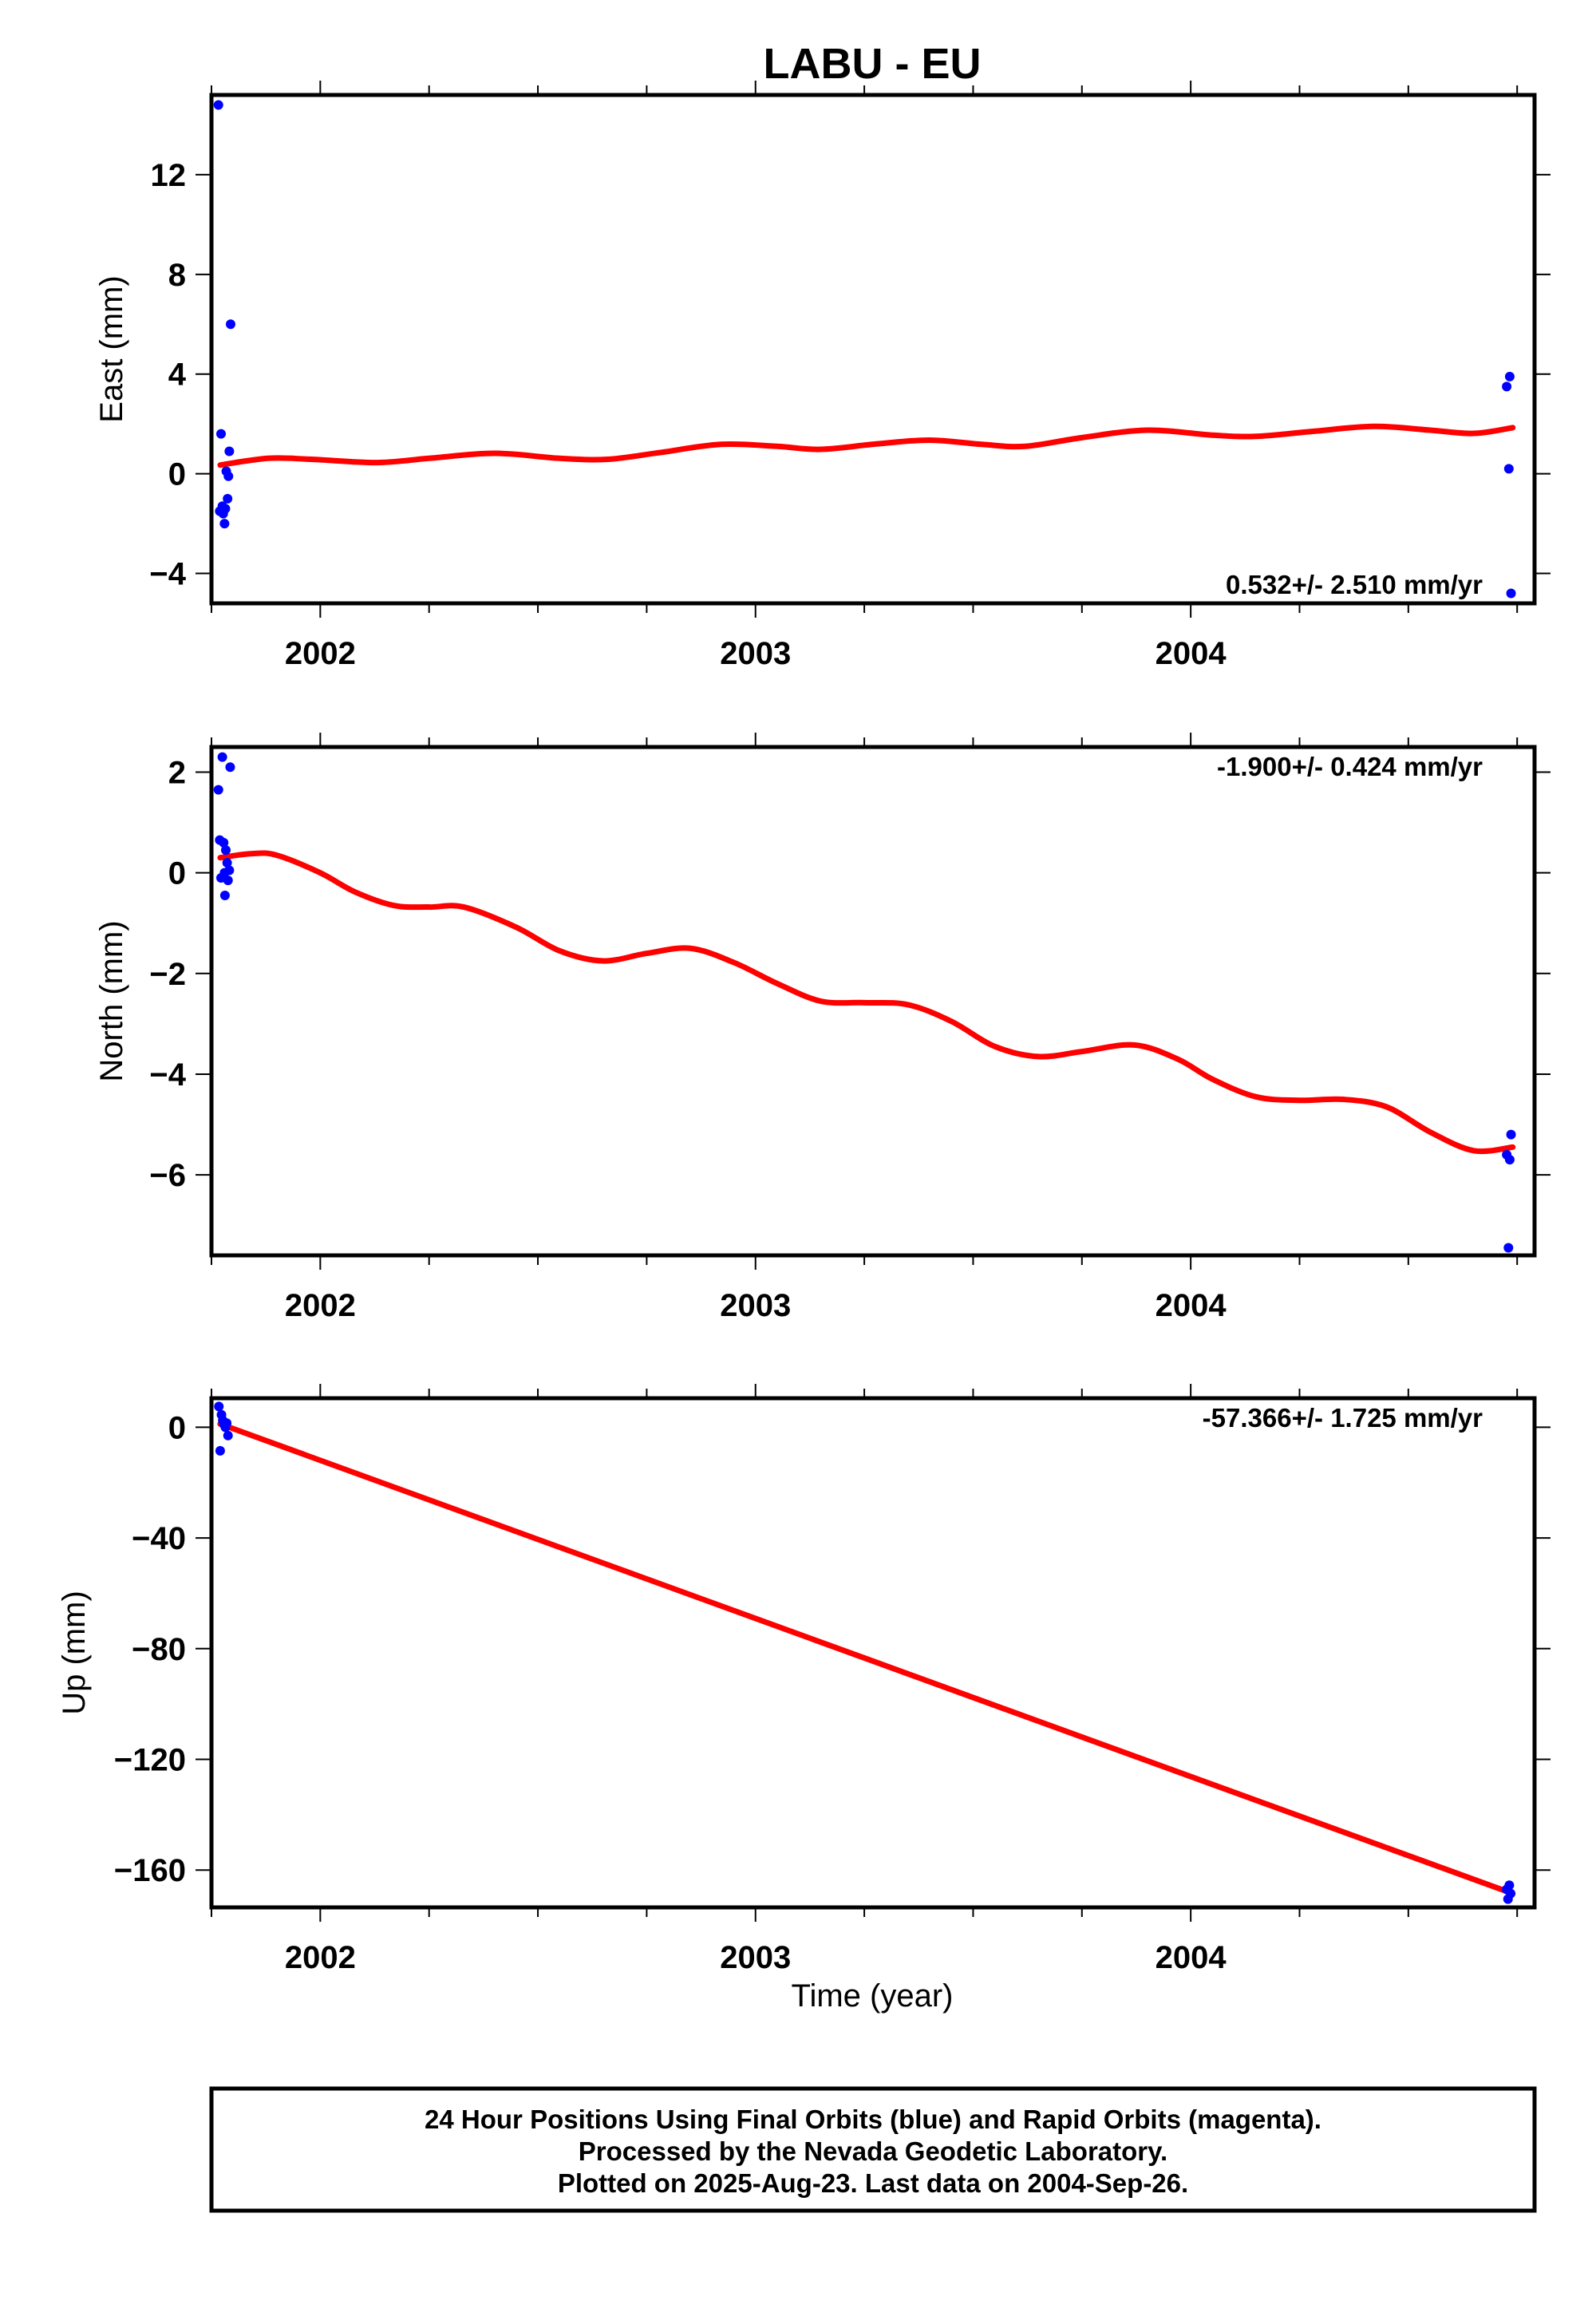 This screenshot has width=1596, height=2316. Describe the element at coordinates (177, 375) in the screenshot. I see `east-y-tick-label: 4` at that location.